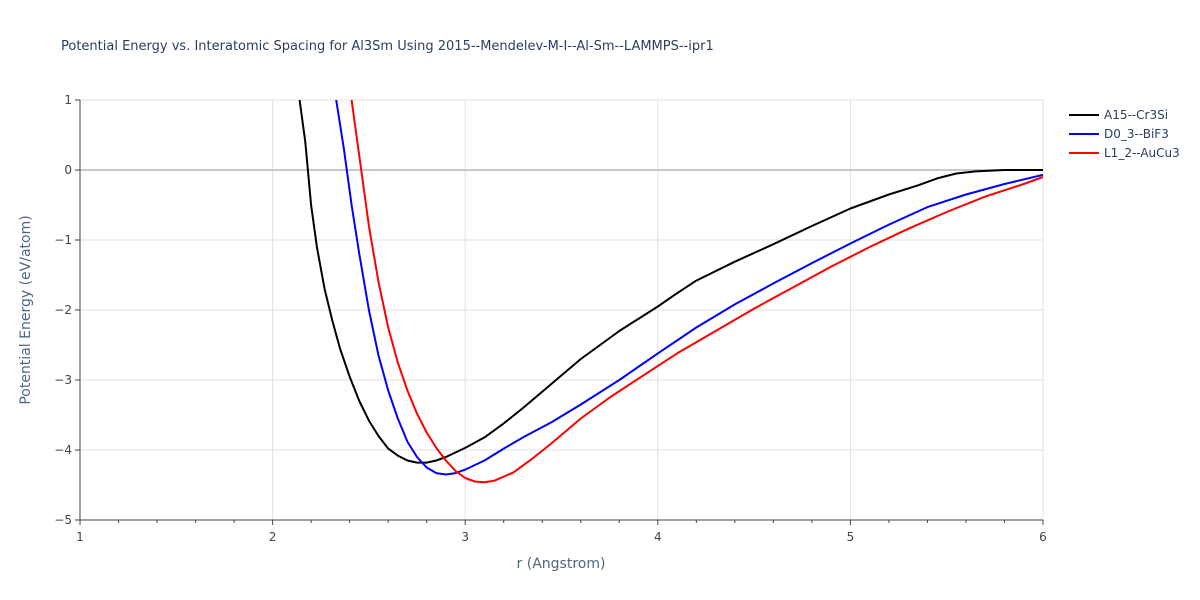 The image size is (1200, 600). I want to click on y-tick-label-6: −5, so click(63, 520).